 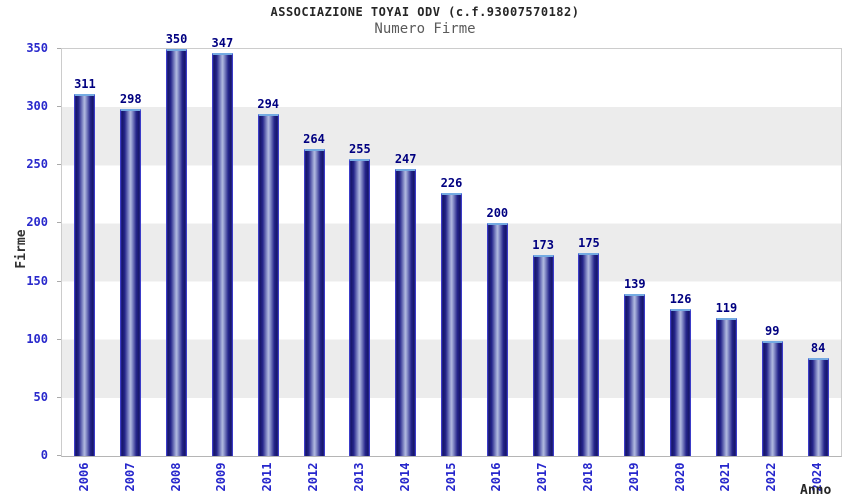 What do you see at coordinates (496, 477) in the screenshot?
I see `x-tick-label-2016: 2016` at bounding box center [496, 477].